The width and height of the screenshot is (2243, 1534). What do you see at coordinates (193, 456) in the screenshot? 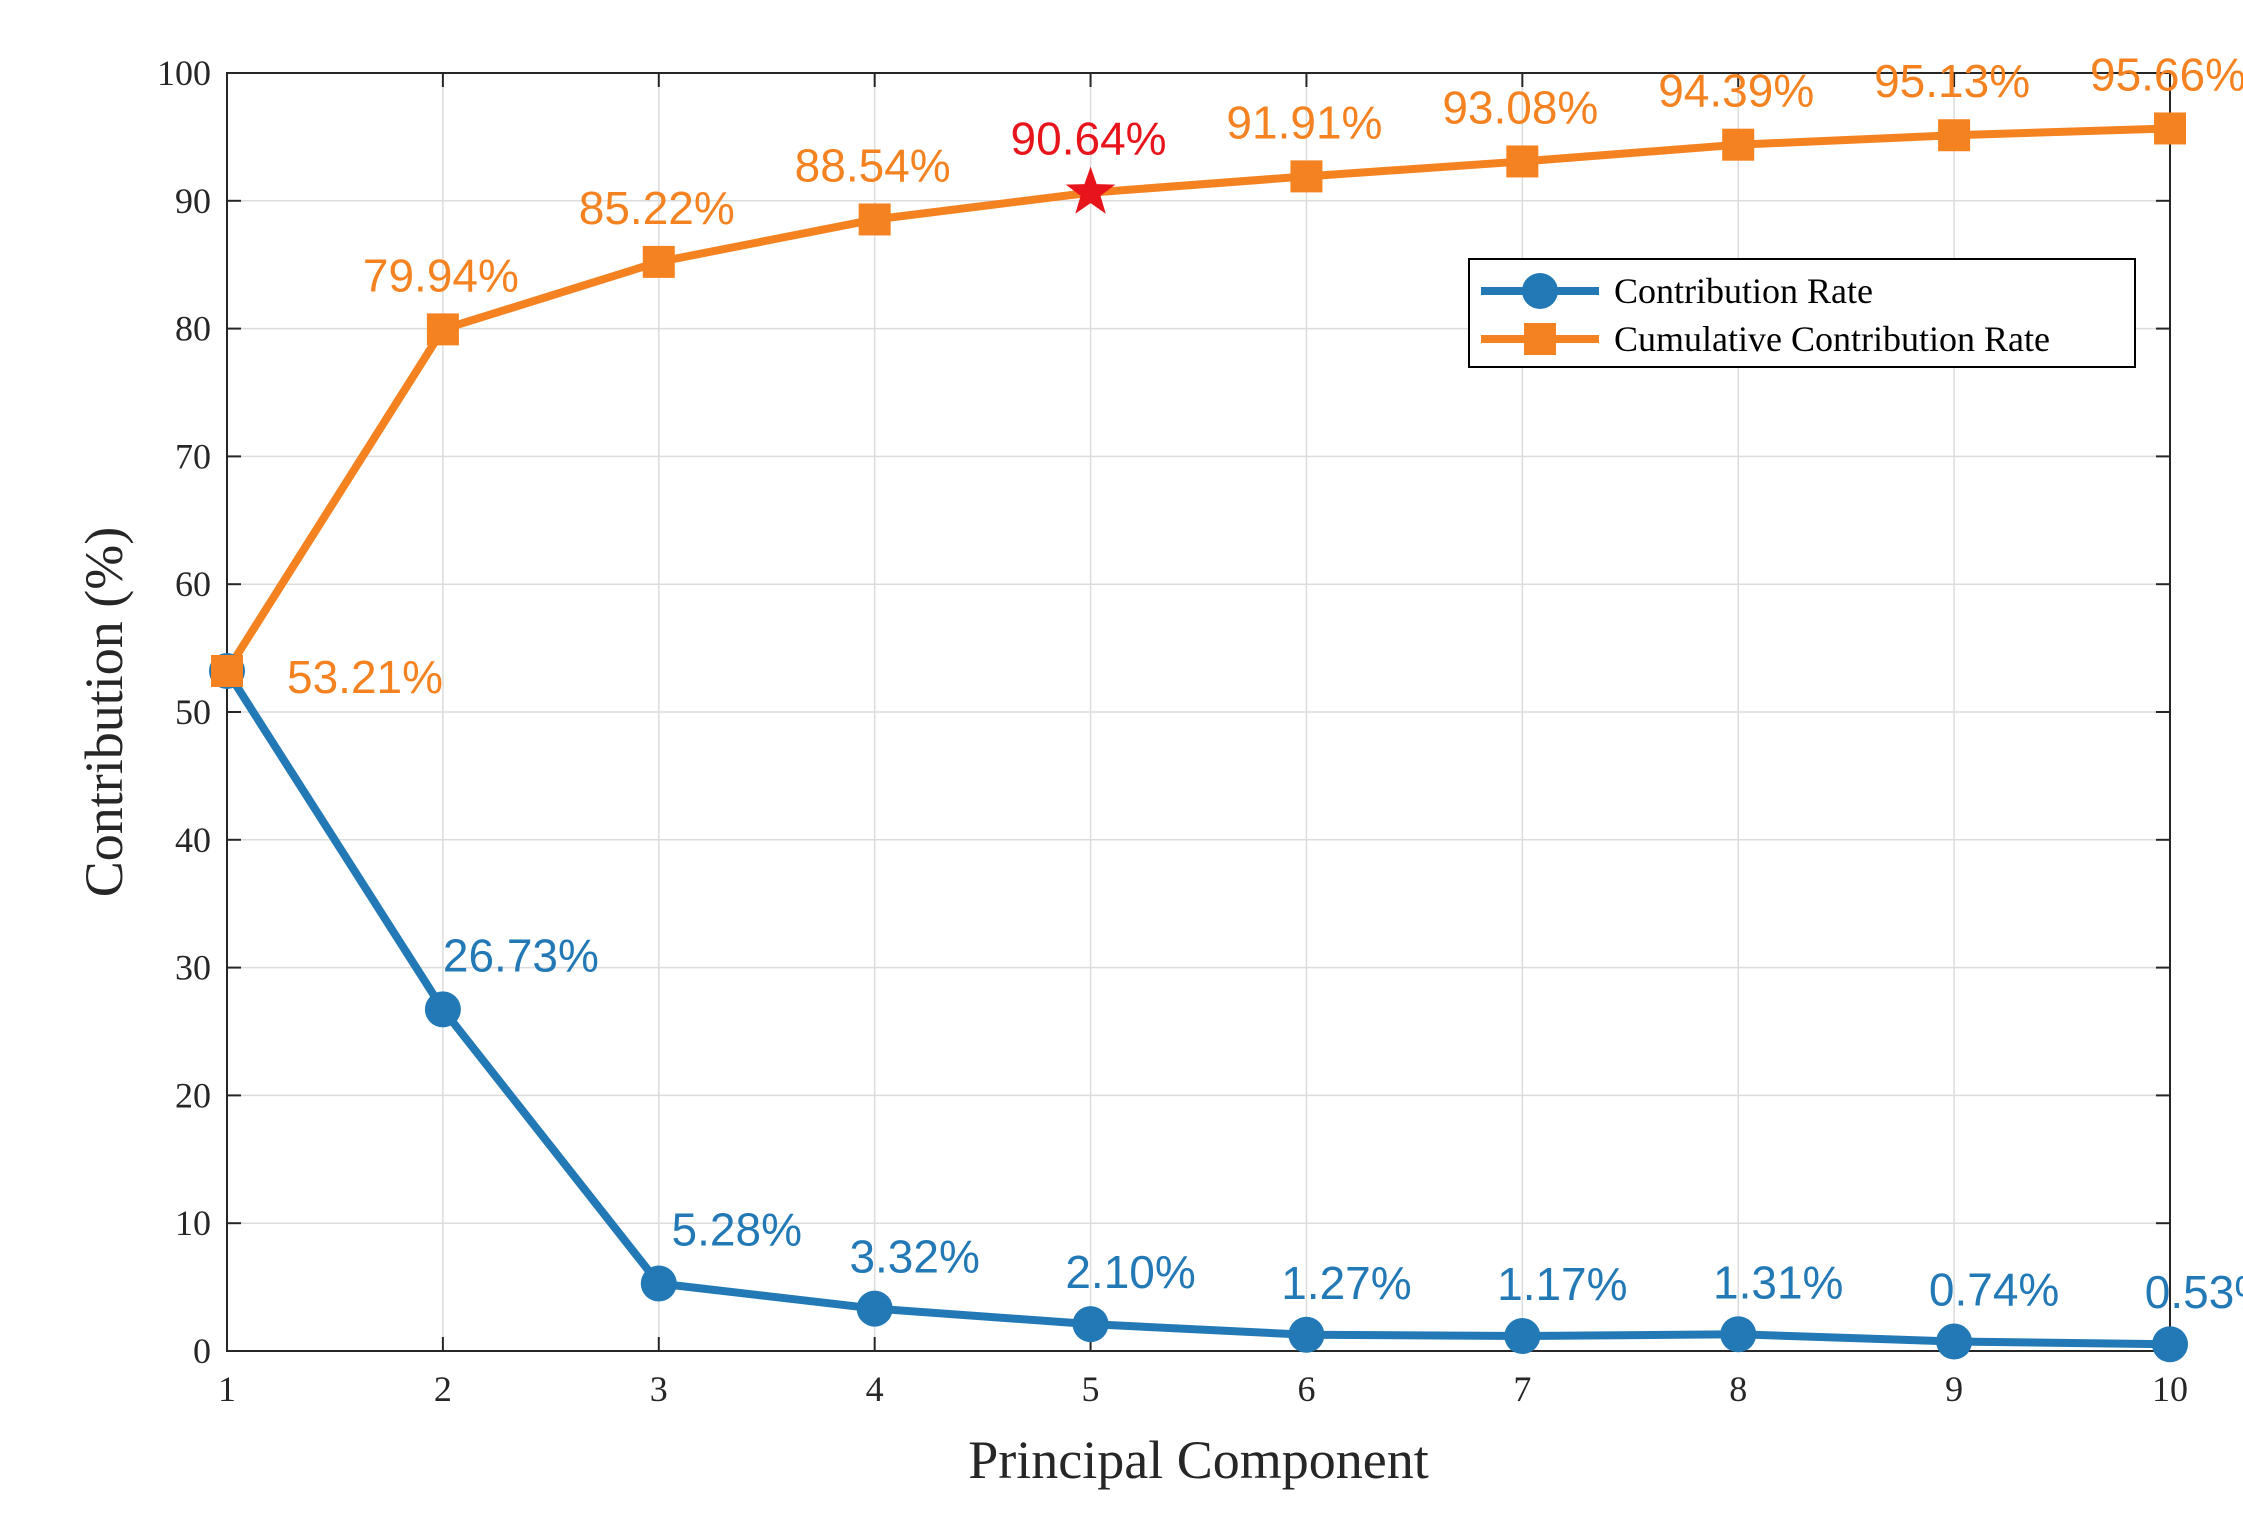
I see `y-tick-label: 70` at bounding box center [193, 456].